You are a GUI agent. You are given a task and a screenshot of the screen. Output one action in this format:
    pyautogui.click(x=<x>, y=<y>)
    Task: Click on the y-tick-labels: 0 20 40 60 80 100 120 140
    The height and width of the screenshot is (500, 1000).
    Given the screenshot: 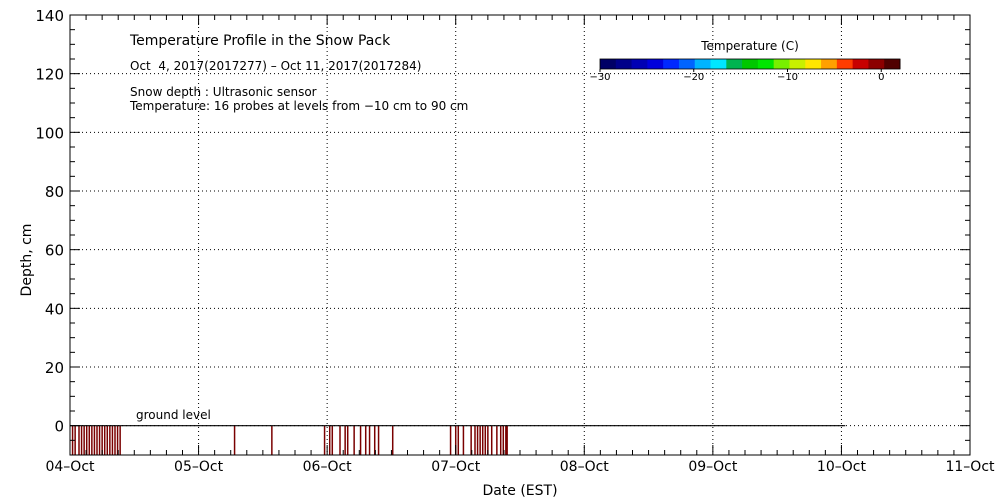 What is the action you would take?
    pyautogui.click(x=49, y=221)
    